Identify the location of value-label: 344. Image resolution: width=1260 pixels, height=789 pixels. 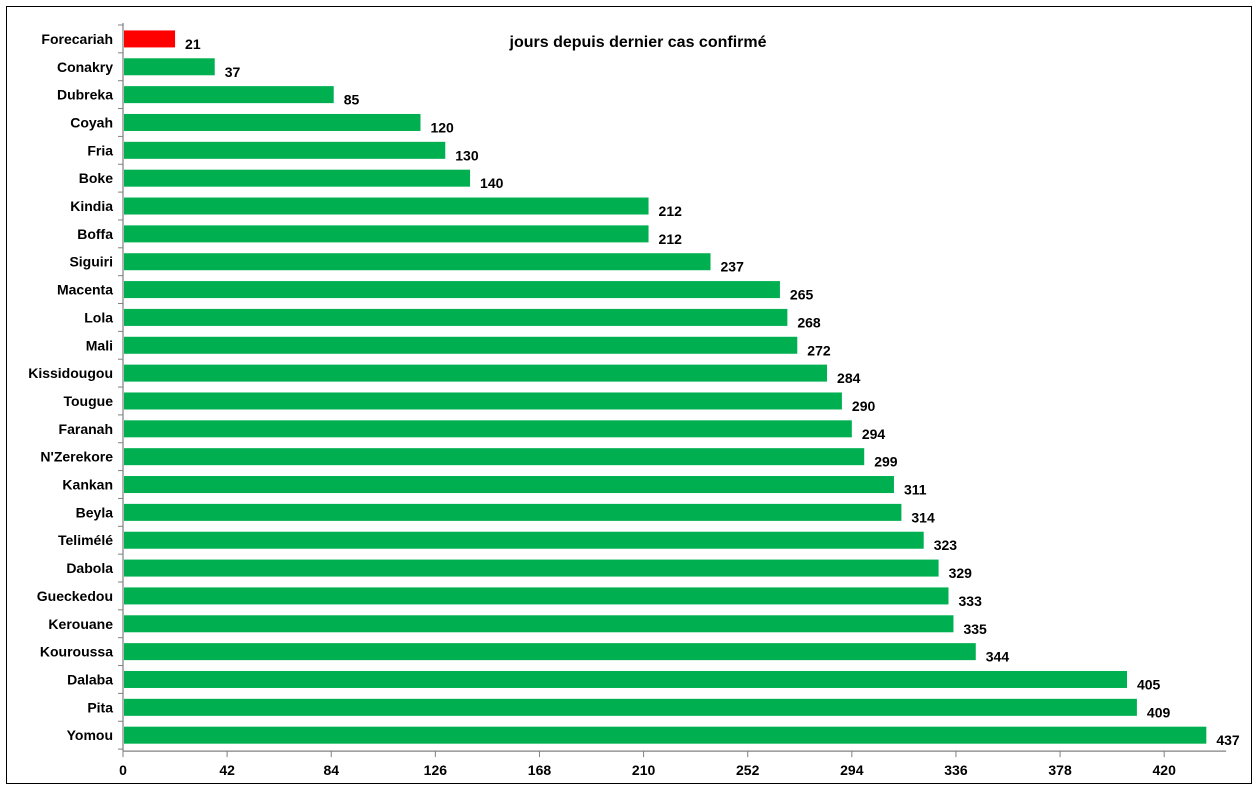
(998, 657).